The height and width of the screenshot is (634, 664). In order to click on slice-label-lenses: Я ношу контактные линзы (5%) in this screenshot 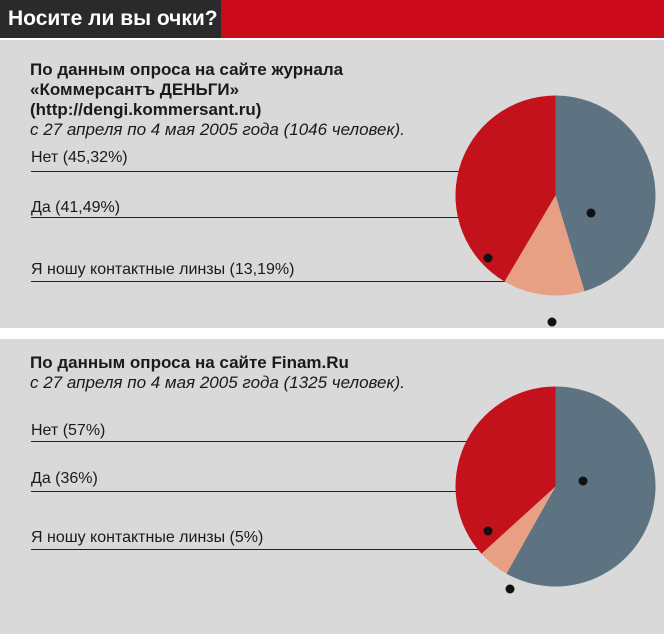, I will do `click(147, 537)`.